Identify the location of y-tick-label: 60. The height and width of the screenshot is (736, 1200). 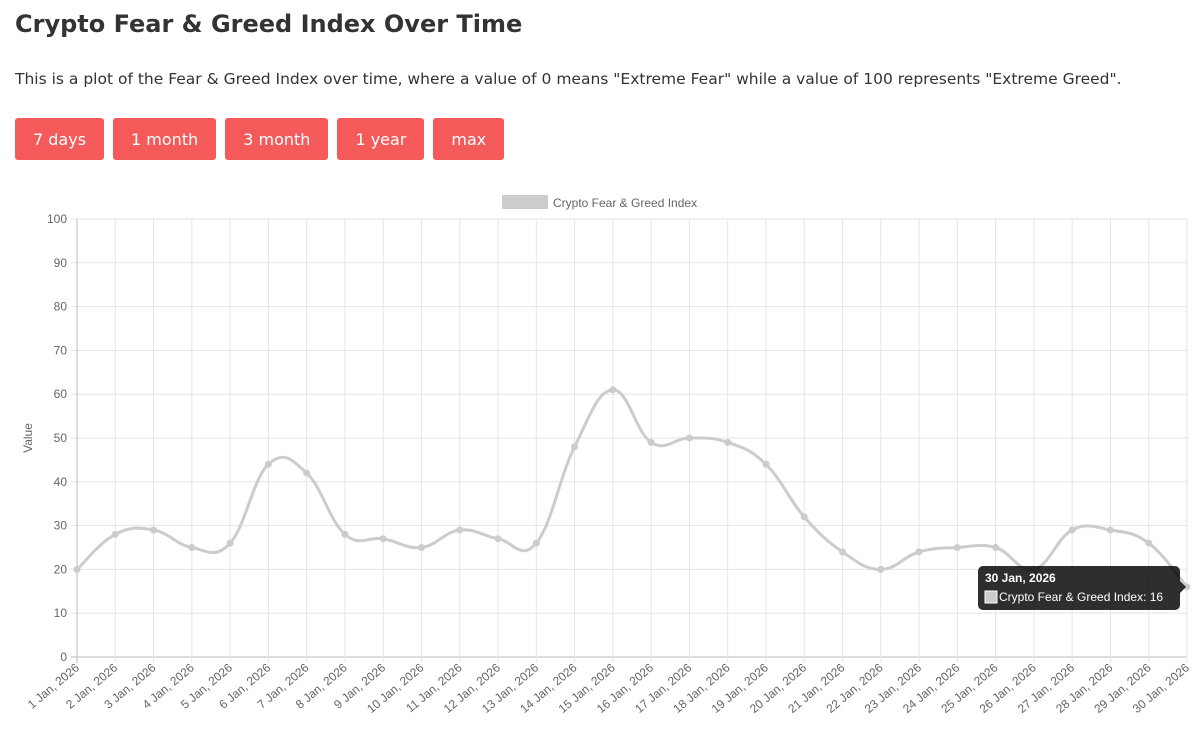
(61, 394).